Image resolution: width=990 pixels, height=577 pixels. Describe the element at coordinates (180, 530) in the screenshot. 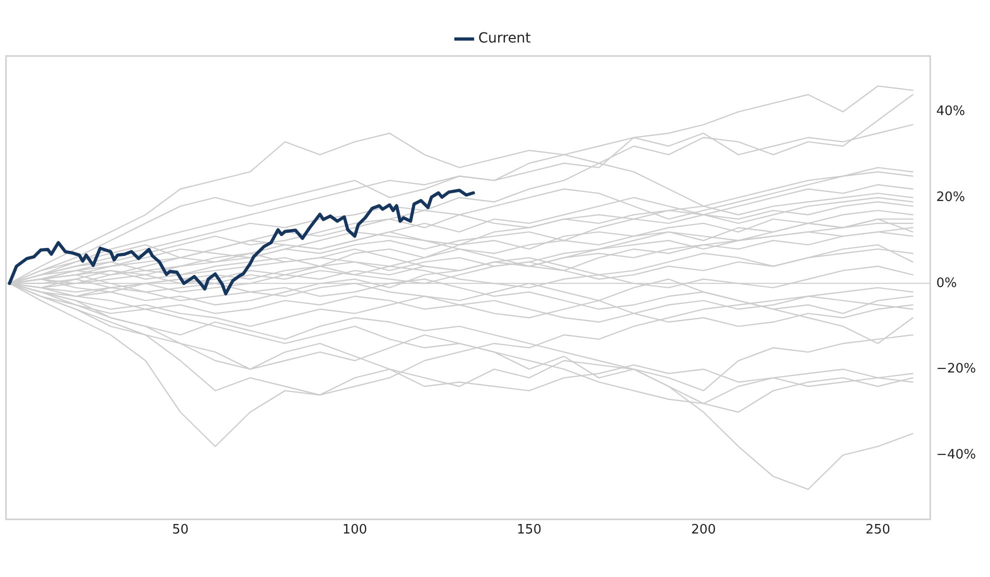

I see `x-tick-label: 50` at that location.